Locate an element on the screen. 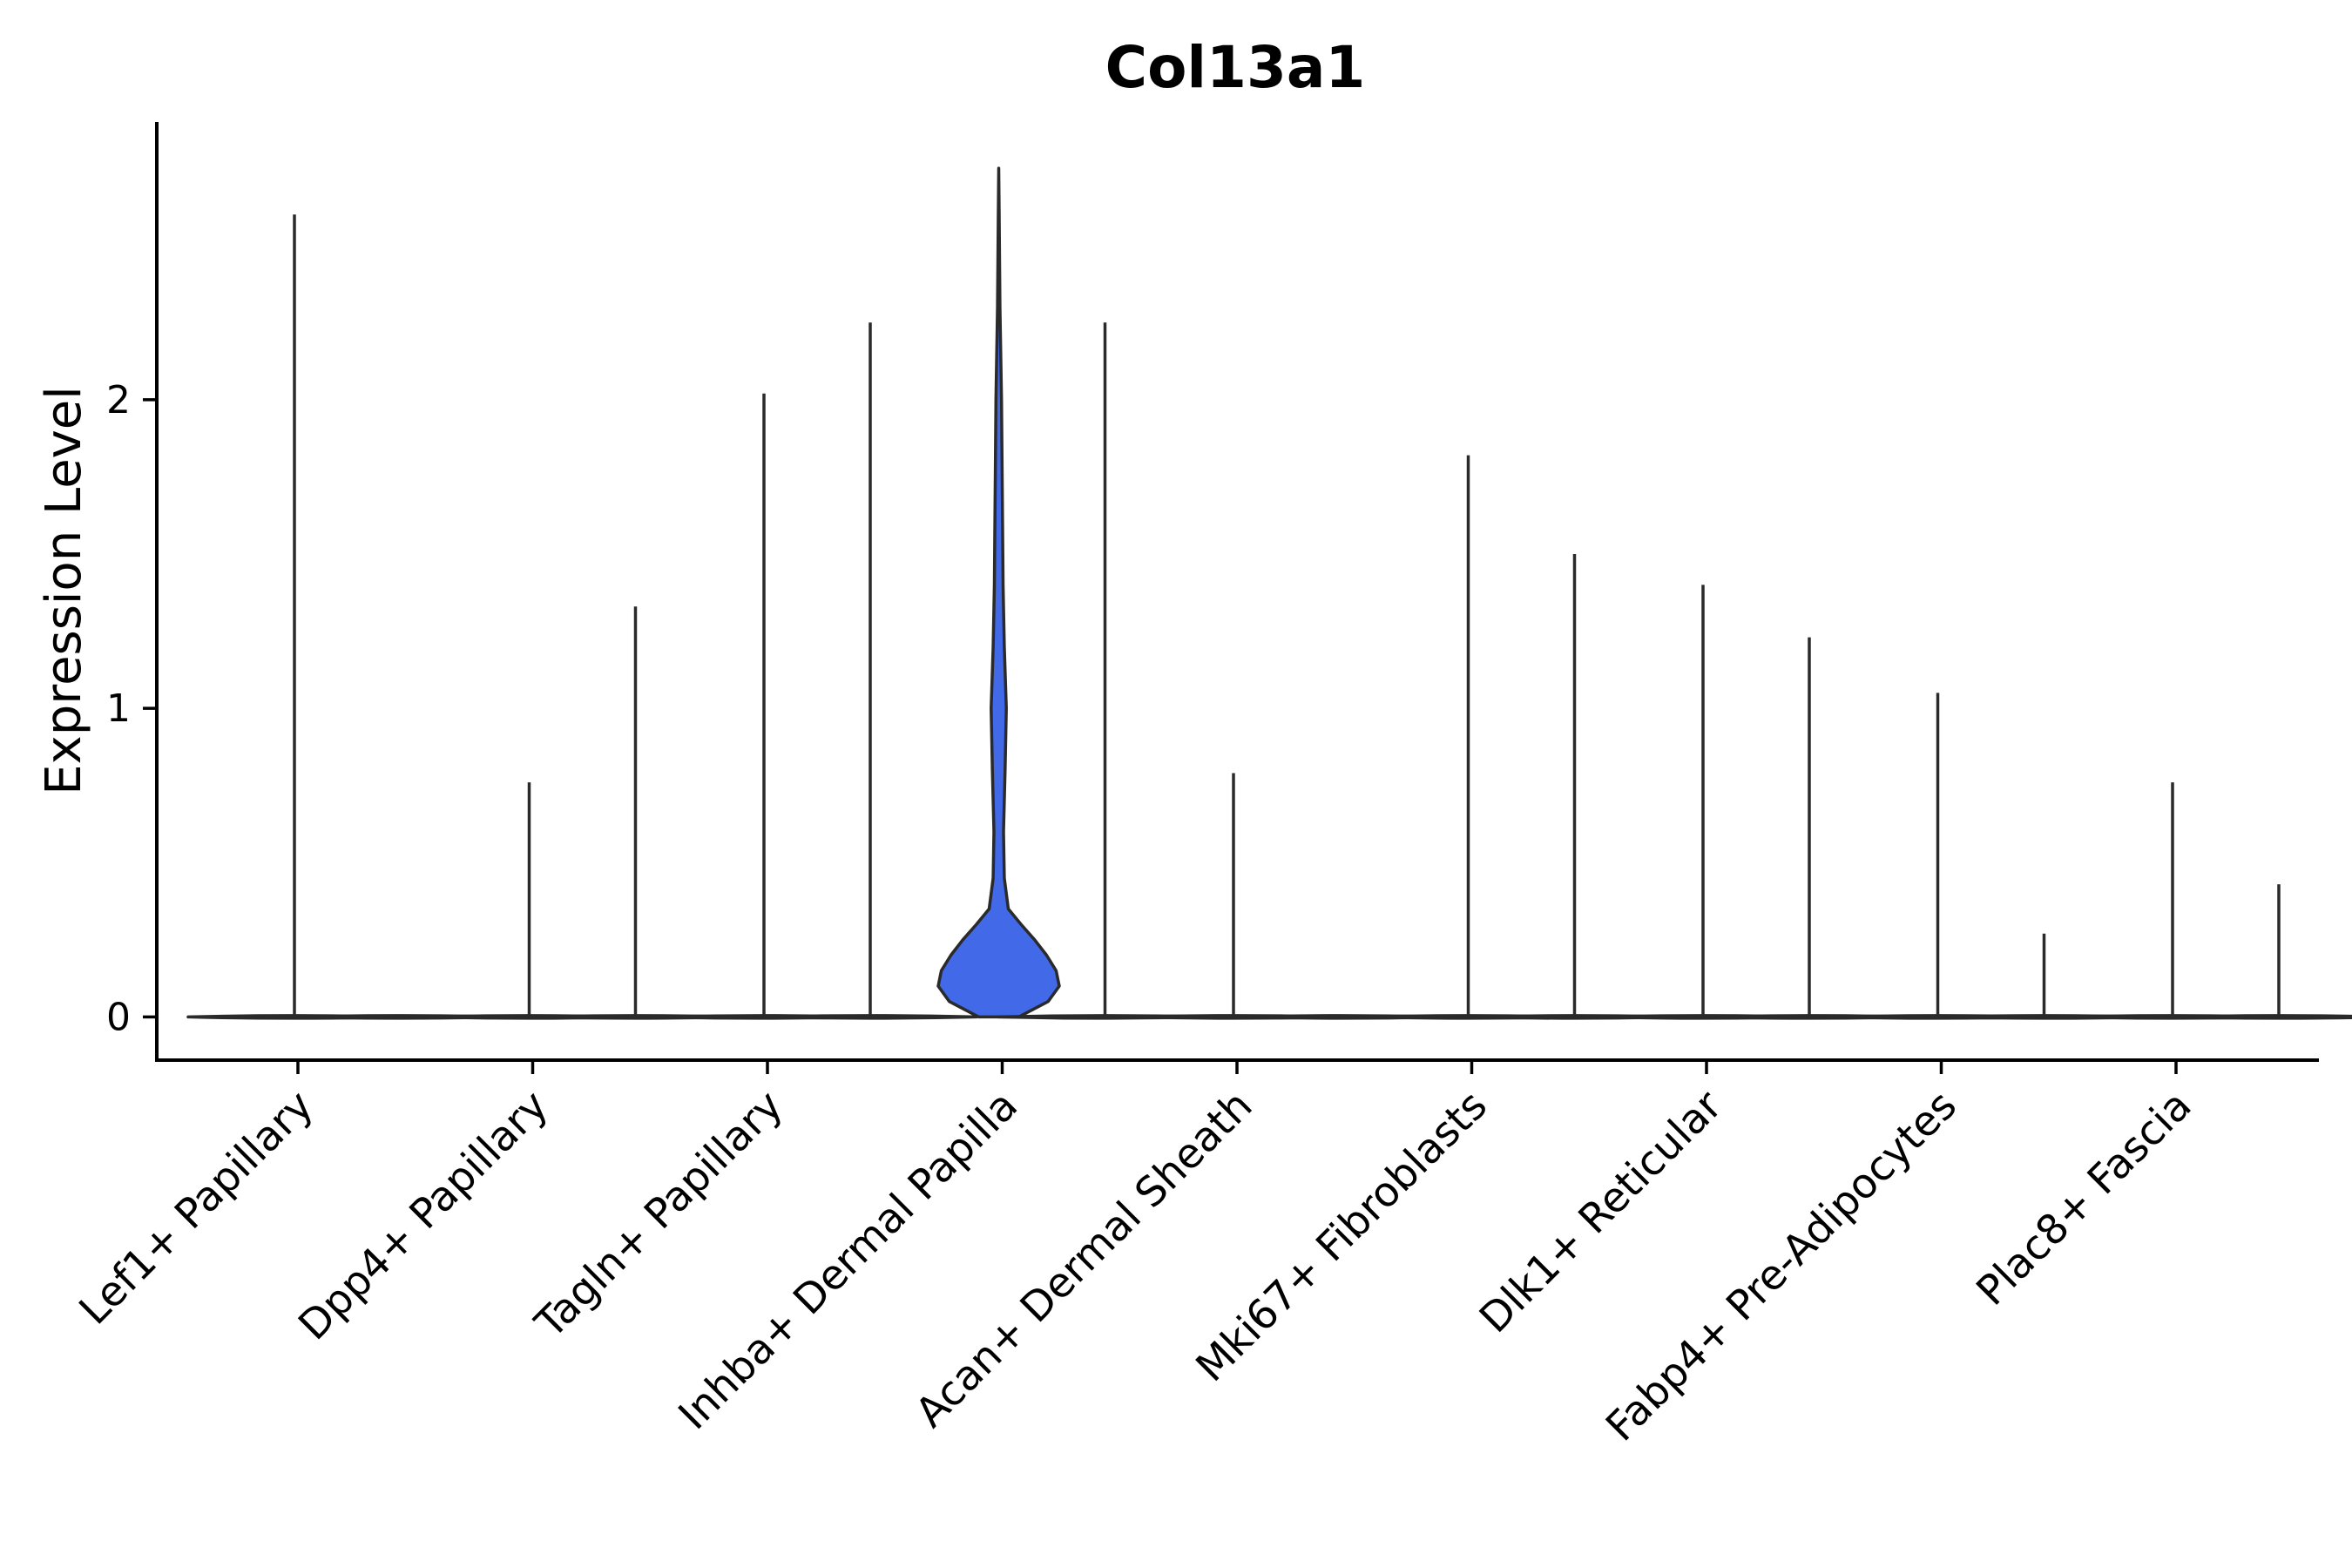  x-tick-label-7: Dlk1+ Reticular is located at coordinates (1601, 1211).